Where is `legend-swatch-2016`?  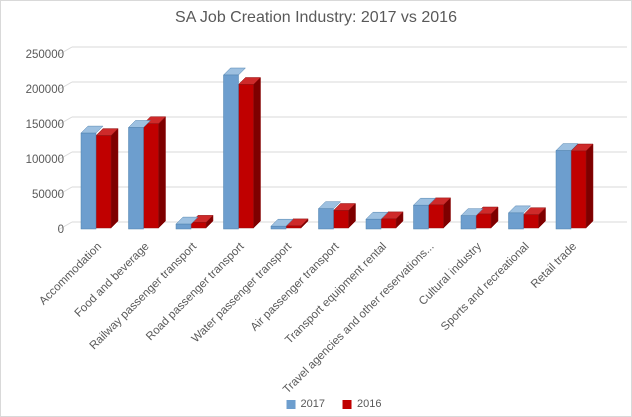 legend-swatch-2016 is located at coordinates (347, 404).